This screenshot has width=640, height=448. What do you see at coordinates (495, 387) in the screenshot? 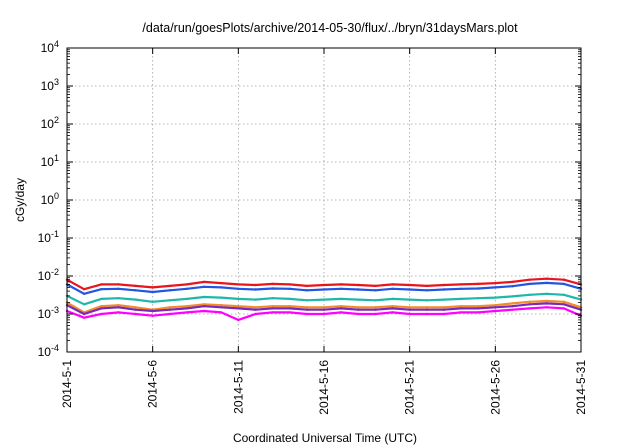
I see `x-tick-label: 2014-5-26` at bounding box center [495, 387].